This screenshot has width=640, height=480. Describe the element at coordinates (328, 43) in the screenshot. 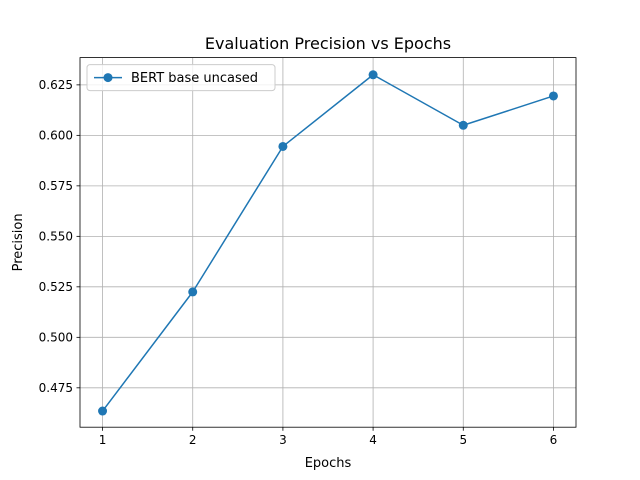

I see `chart-title: Evaluation Precision vs Epochs` at that location.